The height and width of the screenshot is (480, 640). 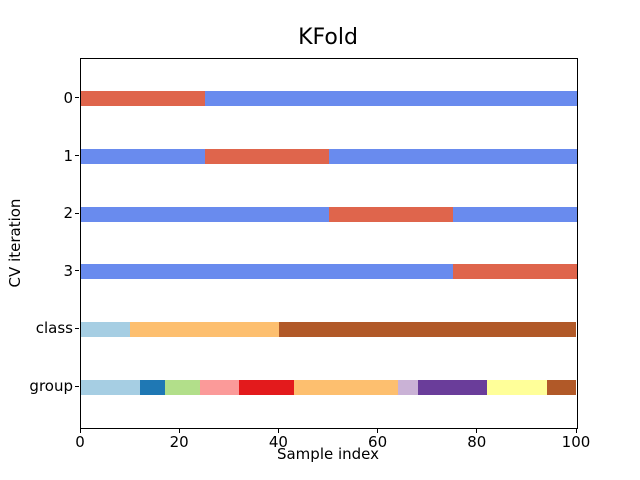 What do you see at coordinates (328, 454) in the screenshot?
I see `x-axis-label: Sample index` at bounding box center [328, 454].